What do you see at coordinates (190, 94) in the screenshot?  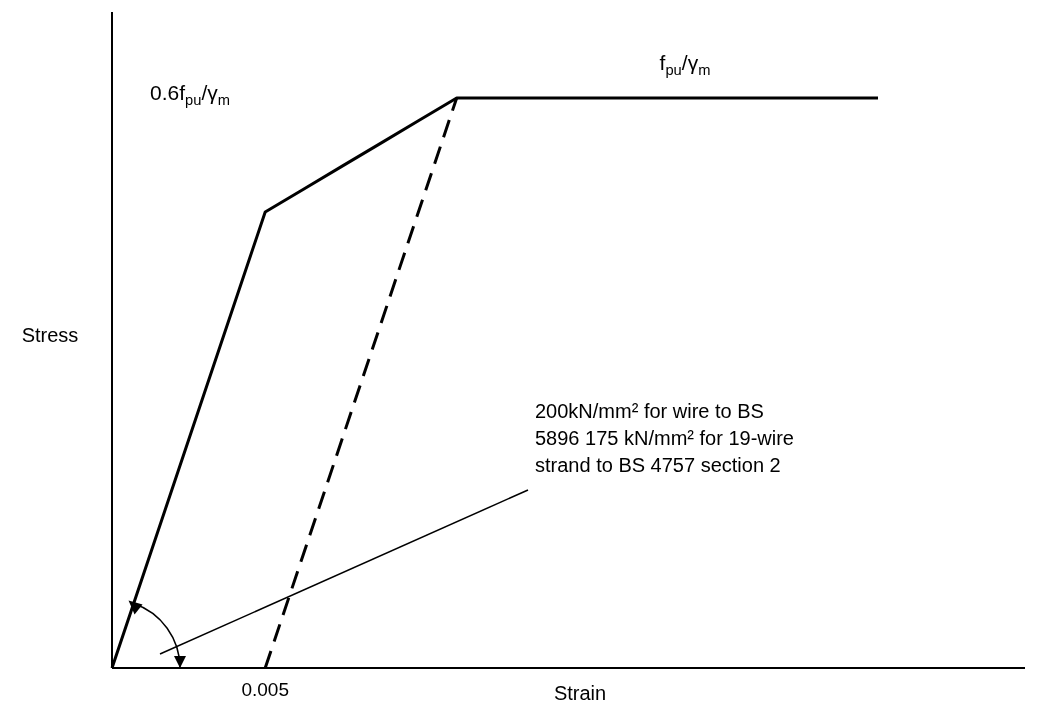 I see `annotation: 0.6f$_{pu}$/γ$_{m}$` at bounding box center [190, 94].